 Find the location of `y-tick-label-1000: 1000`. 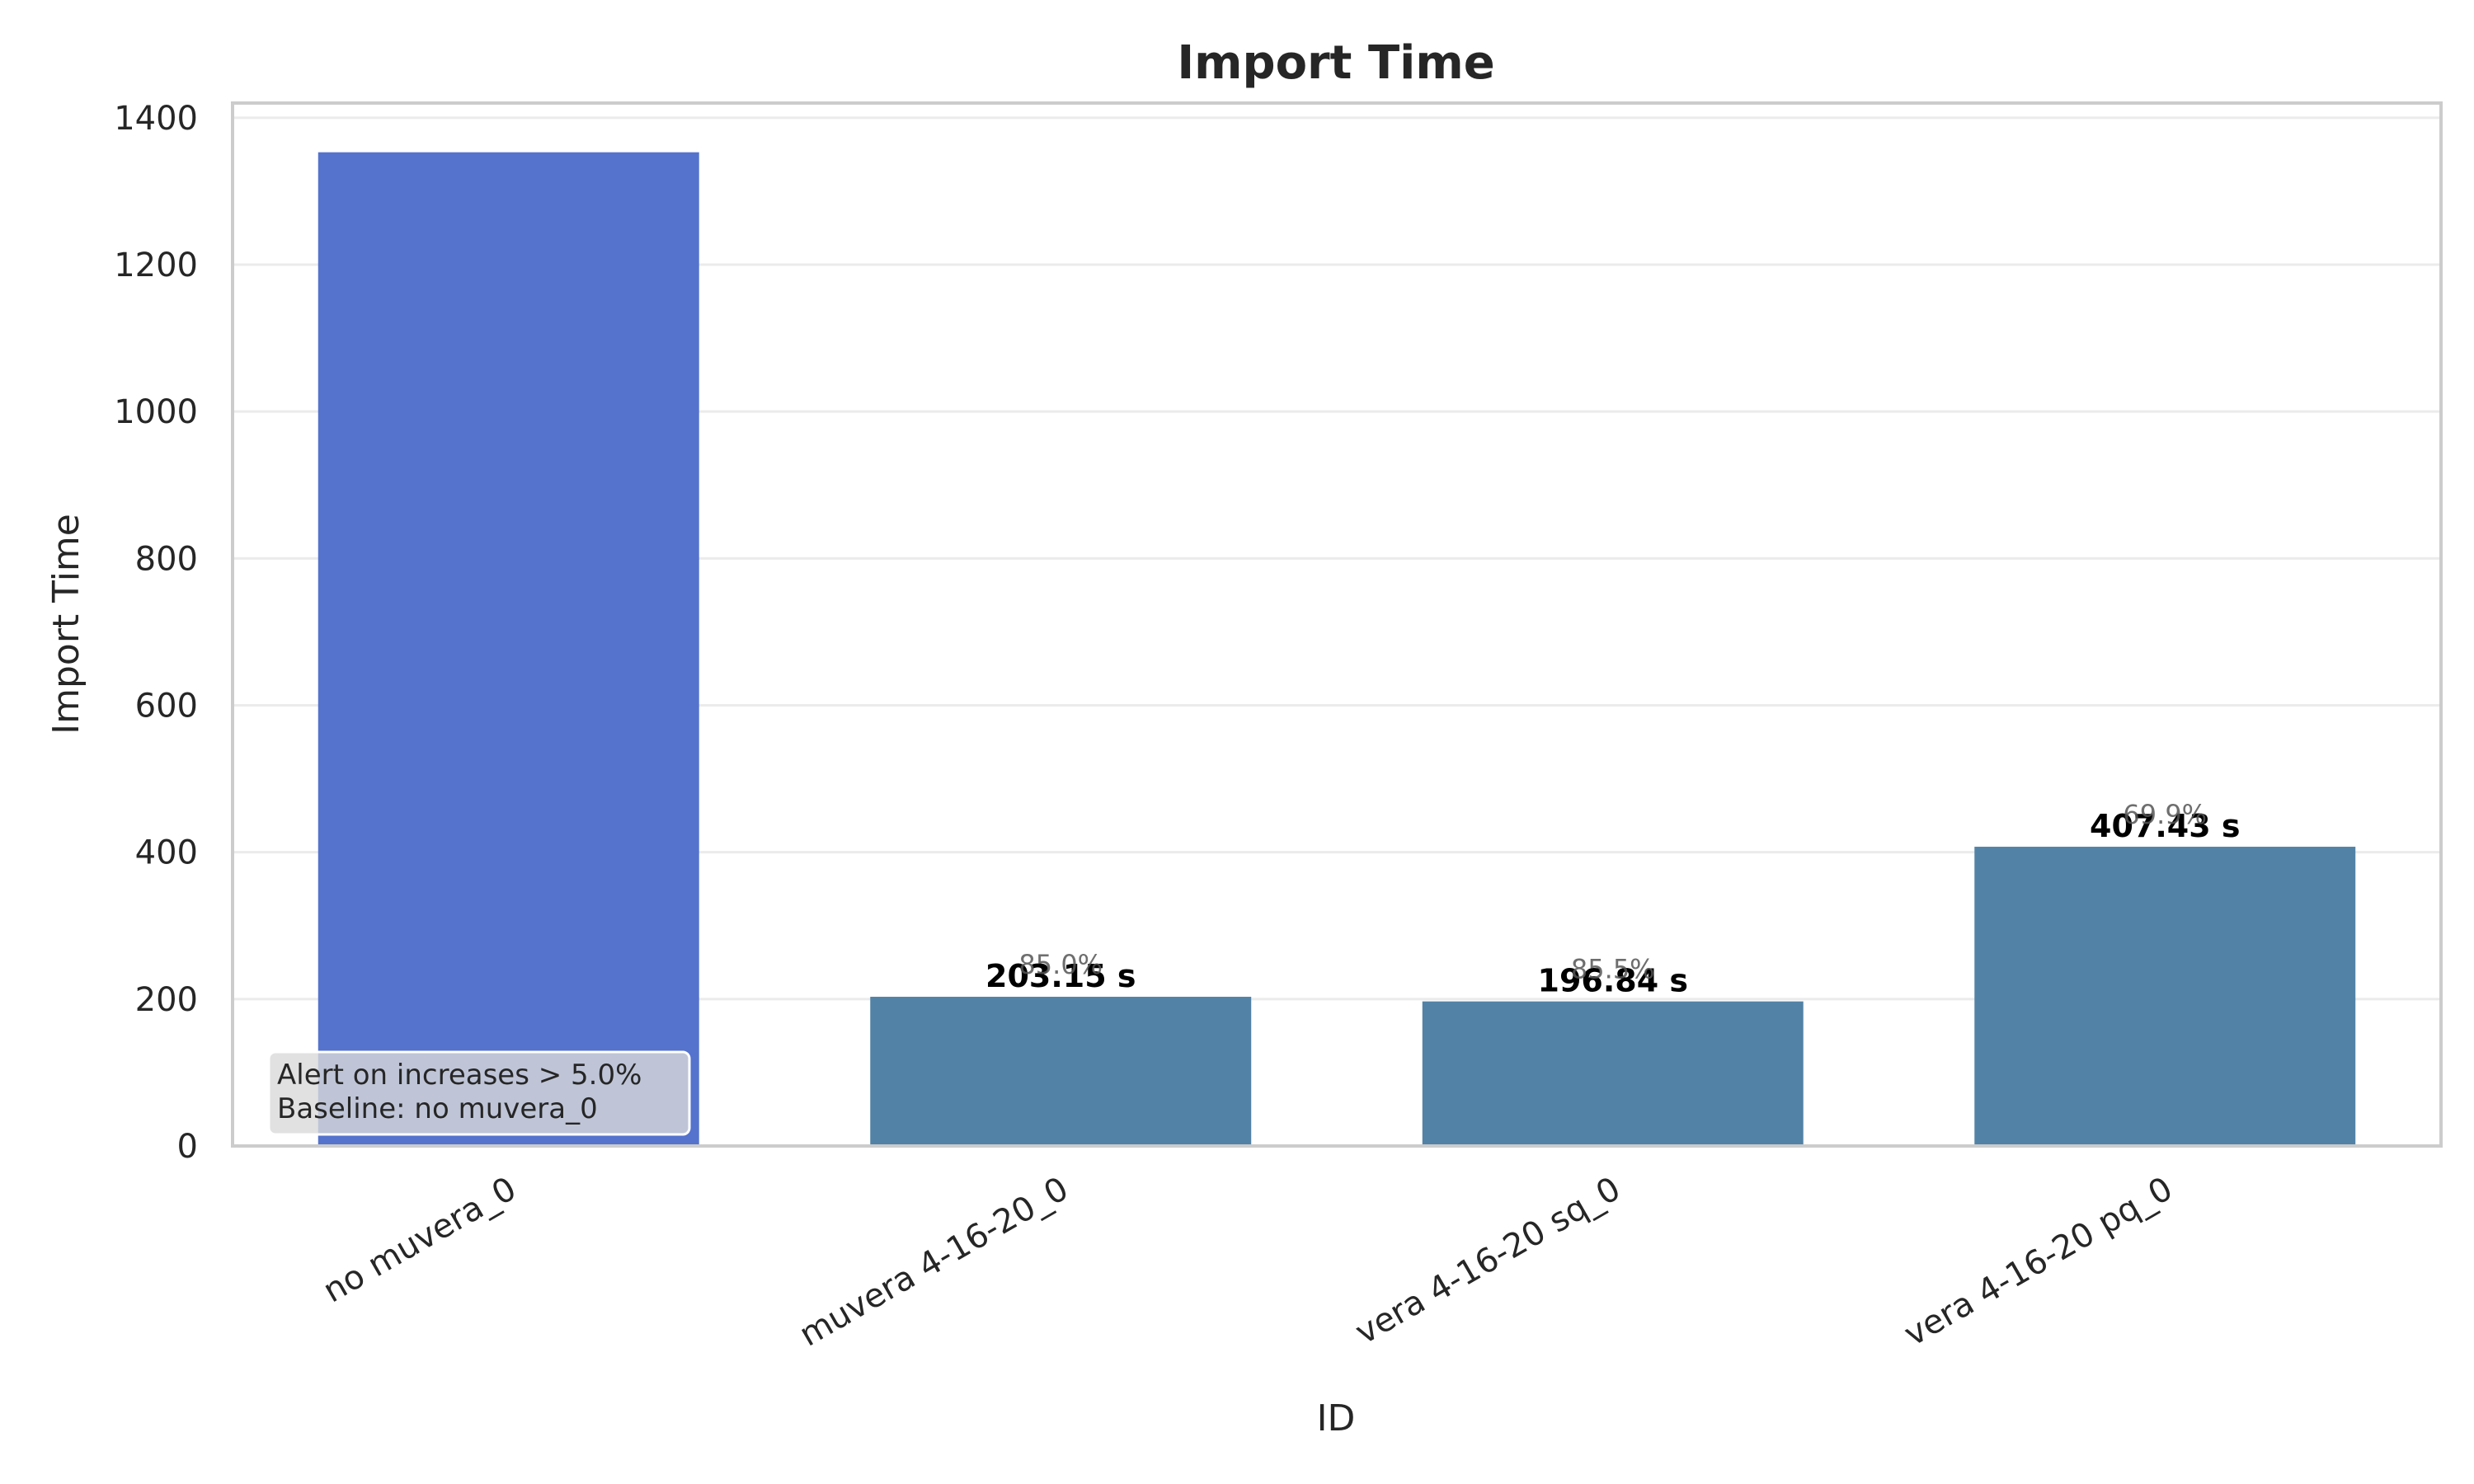

y-tick-label-1000: 1000 is located at coordinates (156, 412).